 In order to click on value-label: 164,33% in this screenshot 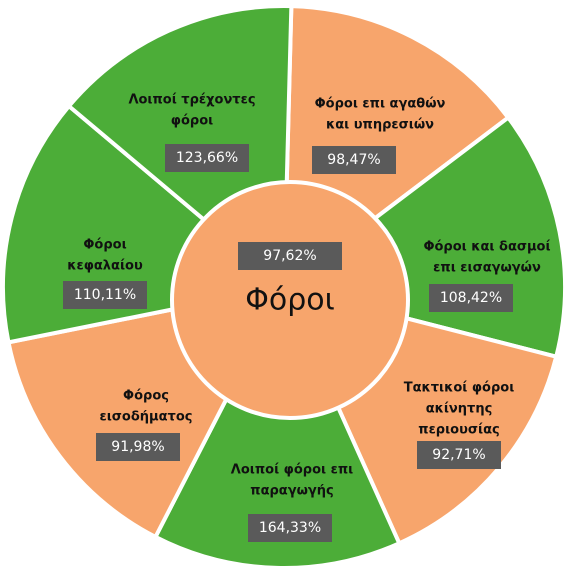, I will do `click(290, 528)`.